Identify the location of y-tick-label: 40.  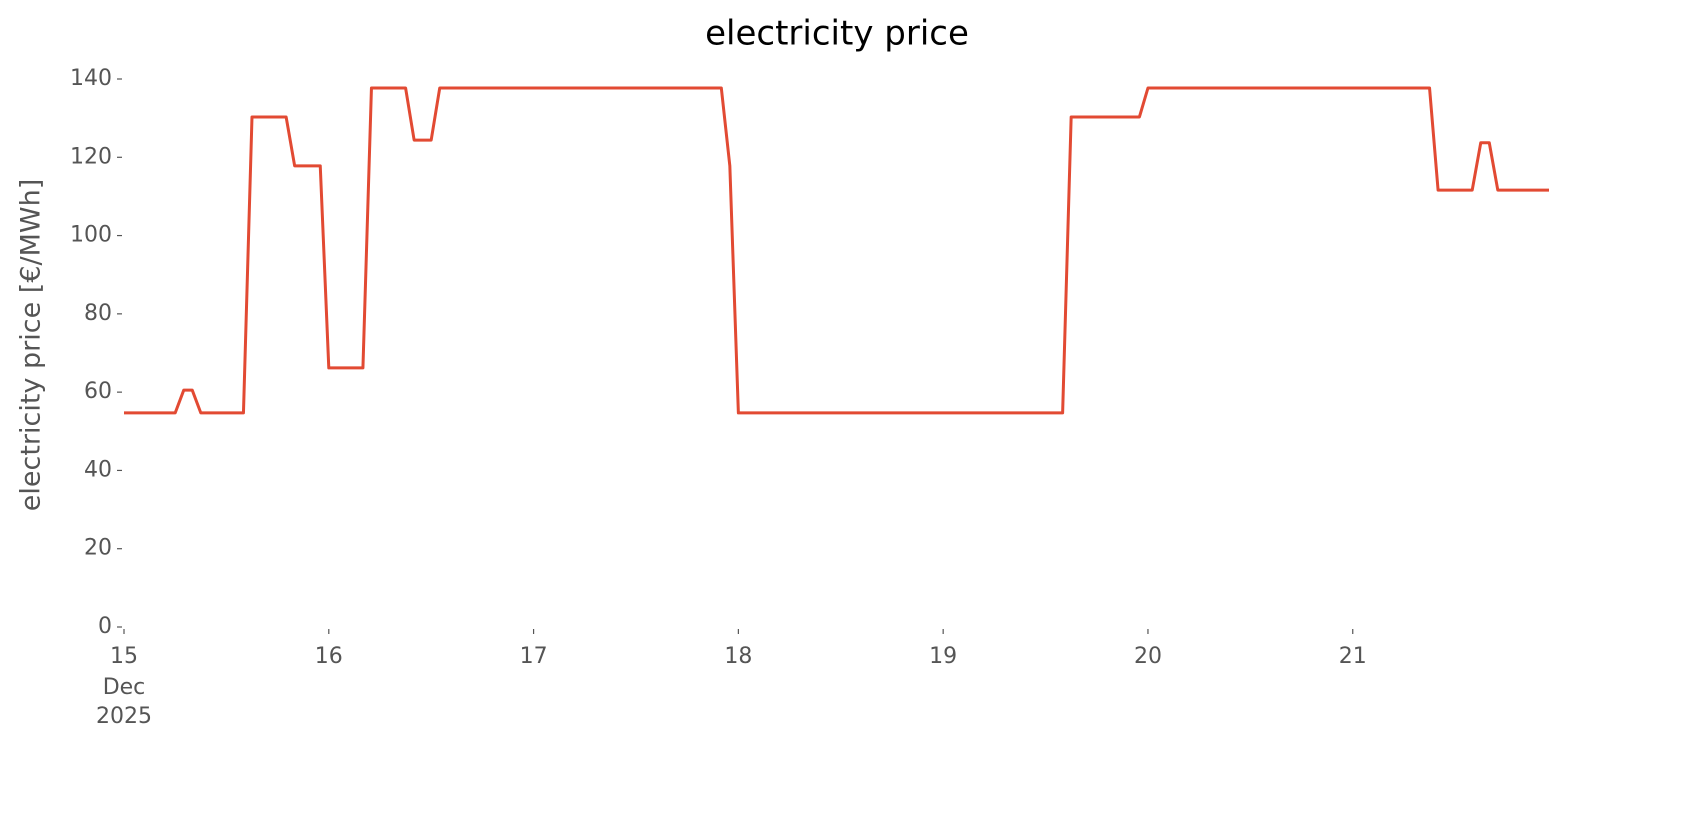
(98, 469).